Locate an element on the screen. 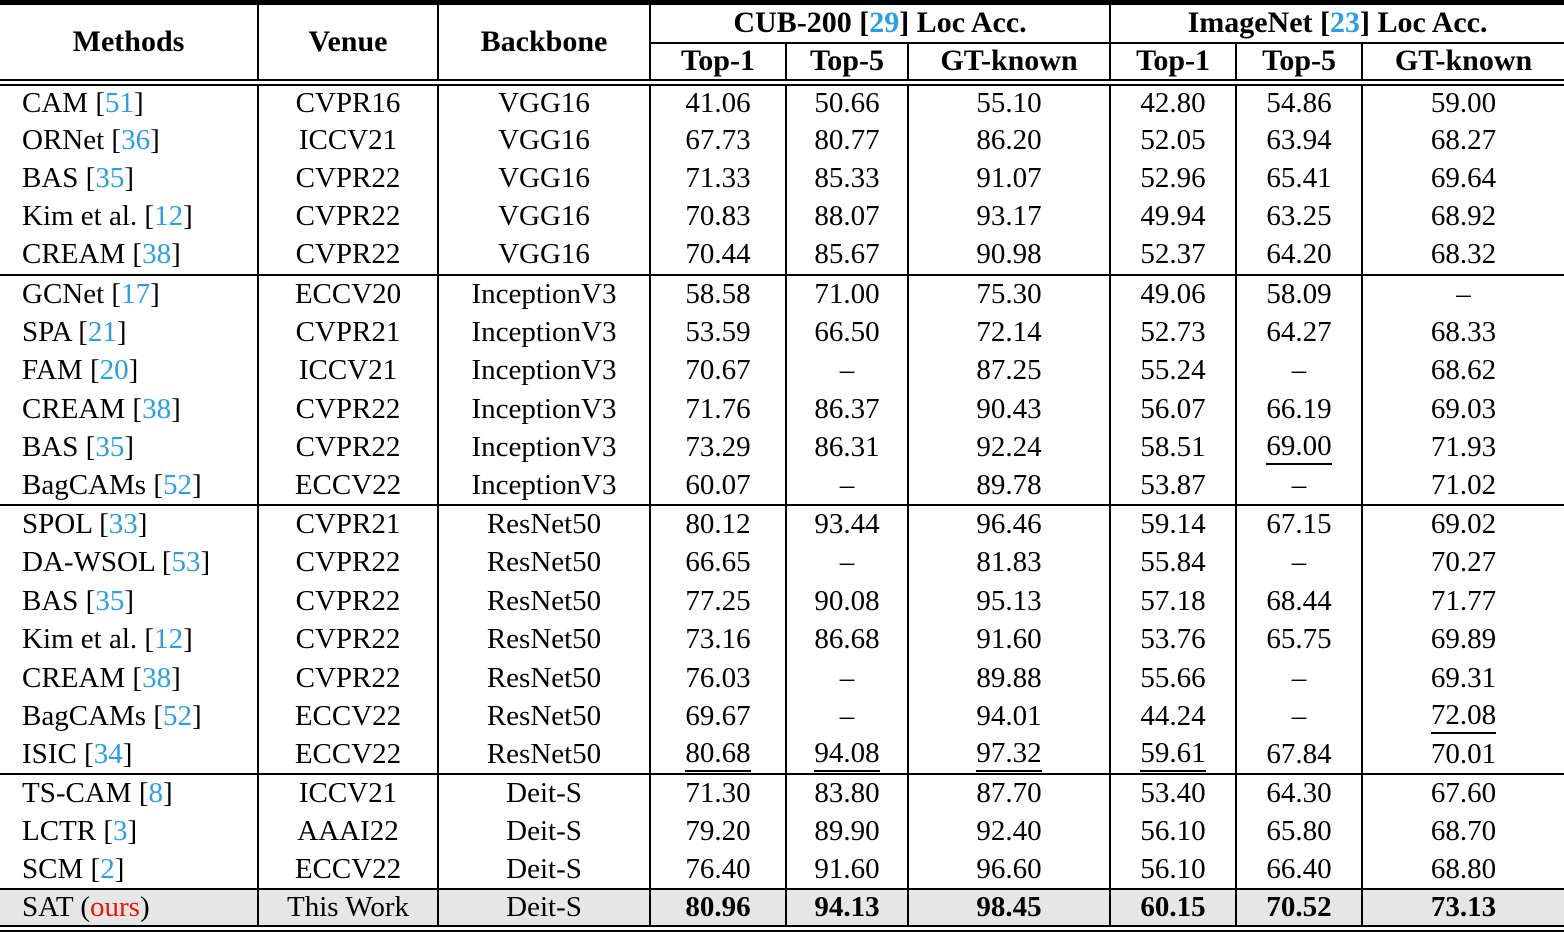 The image size is (1564, 932). cell-value: 77.25 is located at coordinates (717, 601).